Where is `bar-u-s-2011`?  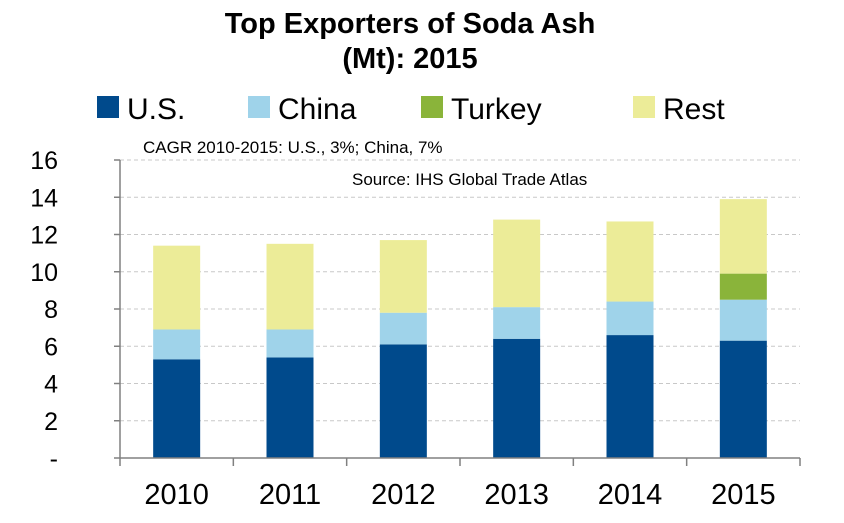 bar-u-s-2011 is located at coordinates (290, 407).